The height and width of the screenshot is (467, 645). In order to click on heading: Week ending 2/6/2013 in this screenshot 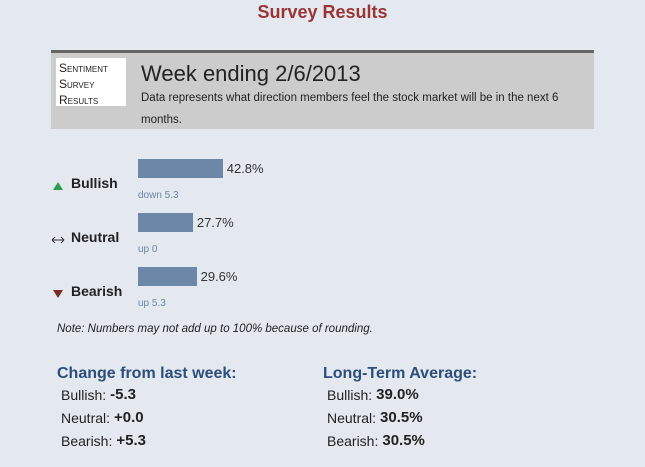, I will do `click(251, 73)`.